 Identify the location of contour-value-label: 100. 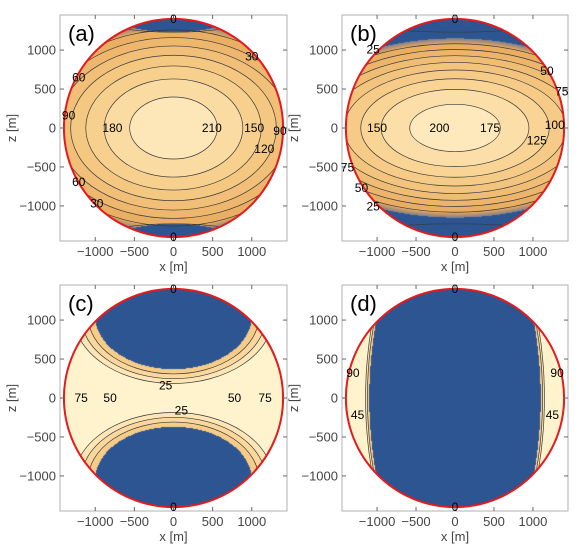
(555, 125).